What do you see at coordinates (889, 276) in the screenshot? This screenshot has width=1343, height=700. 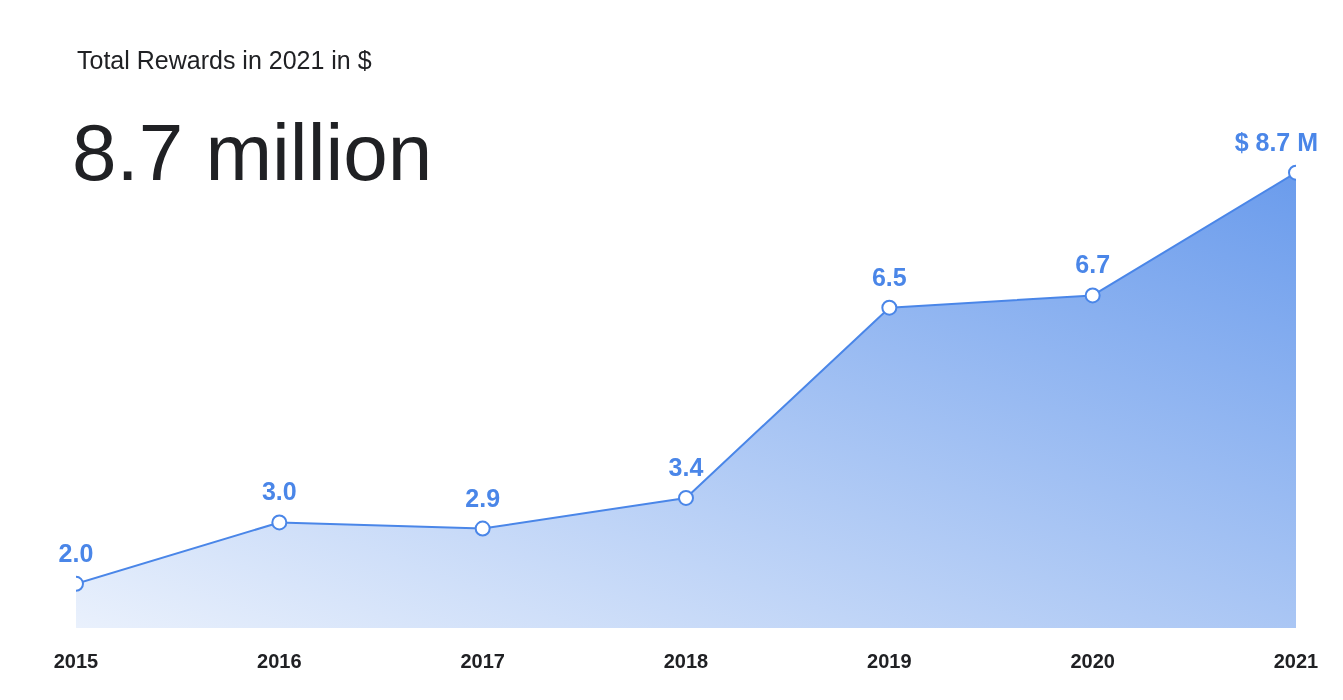 I see `data-label: 6.5` at bounding box center [889, 276].